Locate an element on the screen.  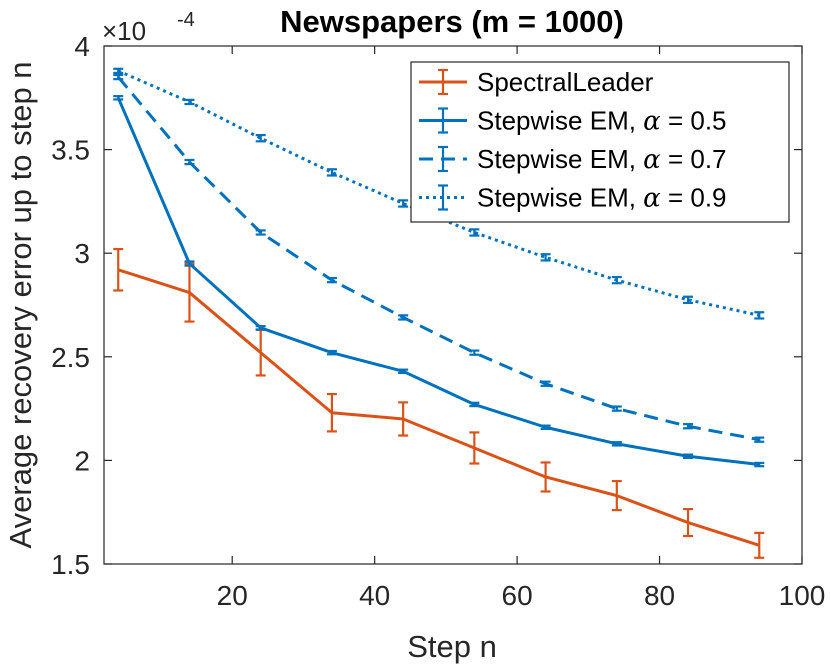
y-scale-power: -4 is located at coordinates (186, 20).